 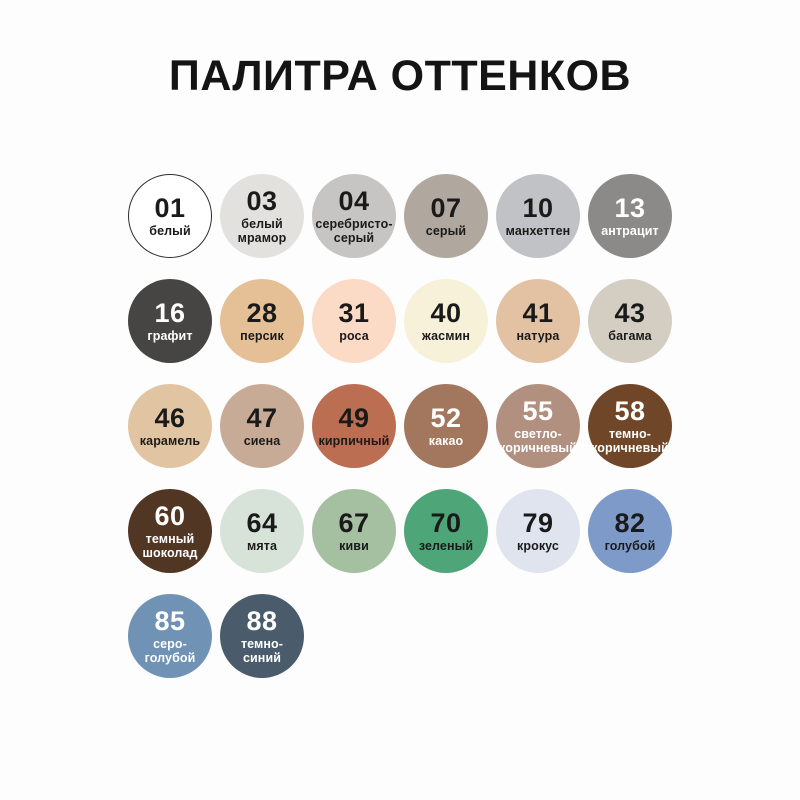 What do you see at coordinates (354, 417) in the screenshot?
I see `swatch-number: 49` at bounding box center [354, 417].